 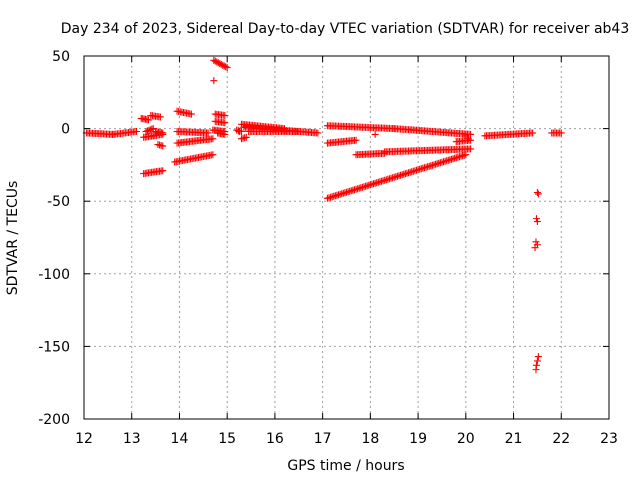 What do you see at coordinates (84, 439) in the screenshot?
I see `x-tick-label: 12` at bounding box center [84, 439].